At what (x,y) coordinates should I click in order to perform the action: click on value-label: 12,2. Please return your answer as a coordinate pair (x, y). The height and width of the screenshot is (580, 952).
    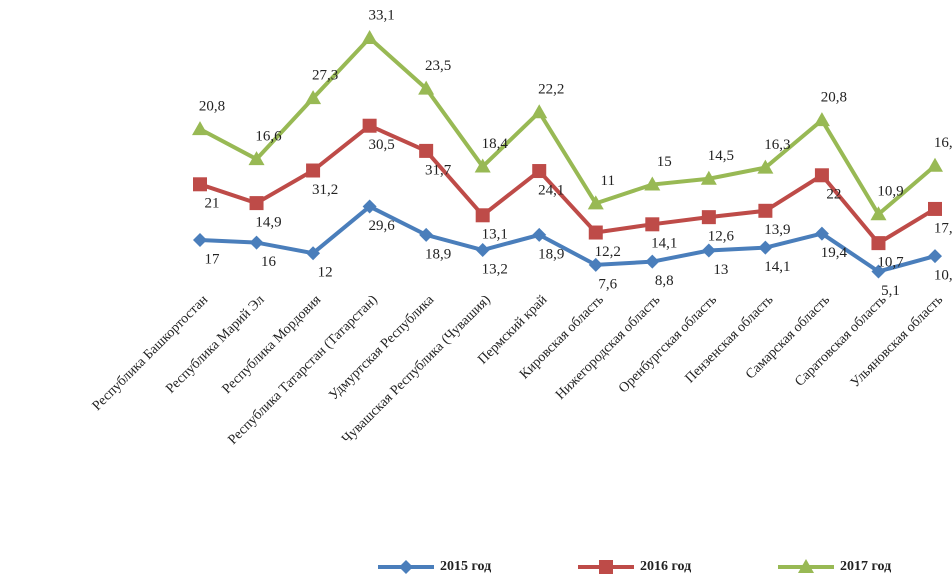
    Looking at the image, I should click on (608, 252).